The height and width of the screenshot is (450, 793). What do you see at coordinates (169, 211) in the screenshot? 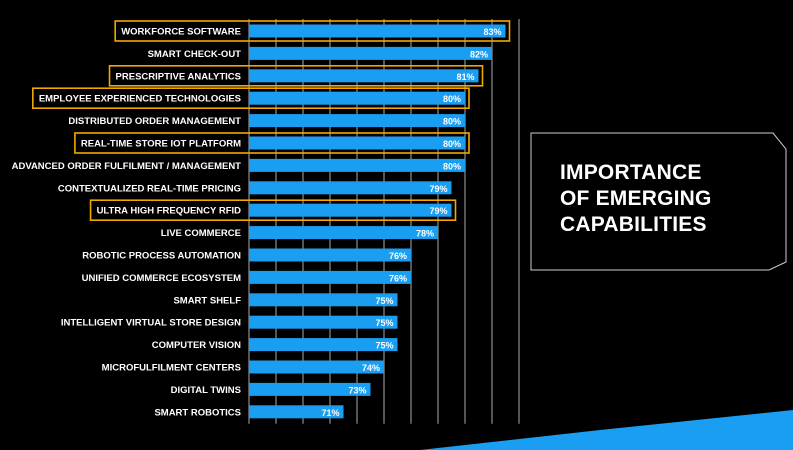
I see `category-label: ULTRA HIGH FREQUENCY RFID` at bounding box center [169, 211].